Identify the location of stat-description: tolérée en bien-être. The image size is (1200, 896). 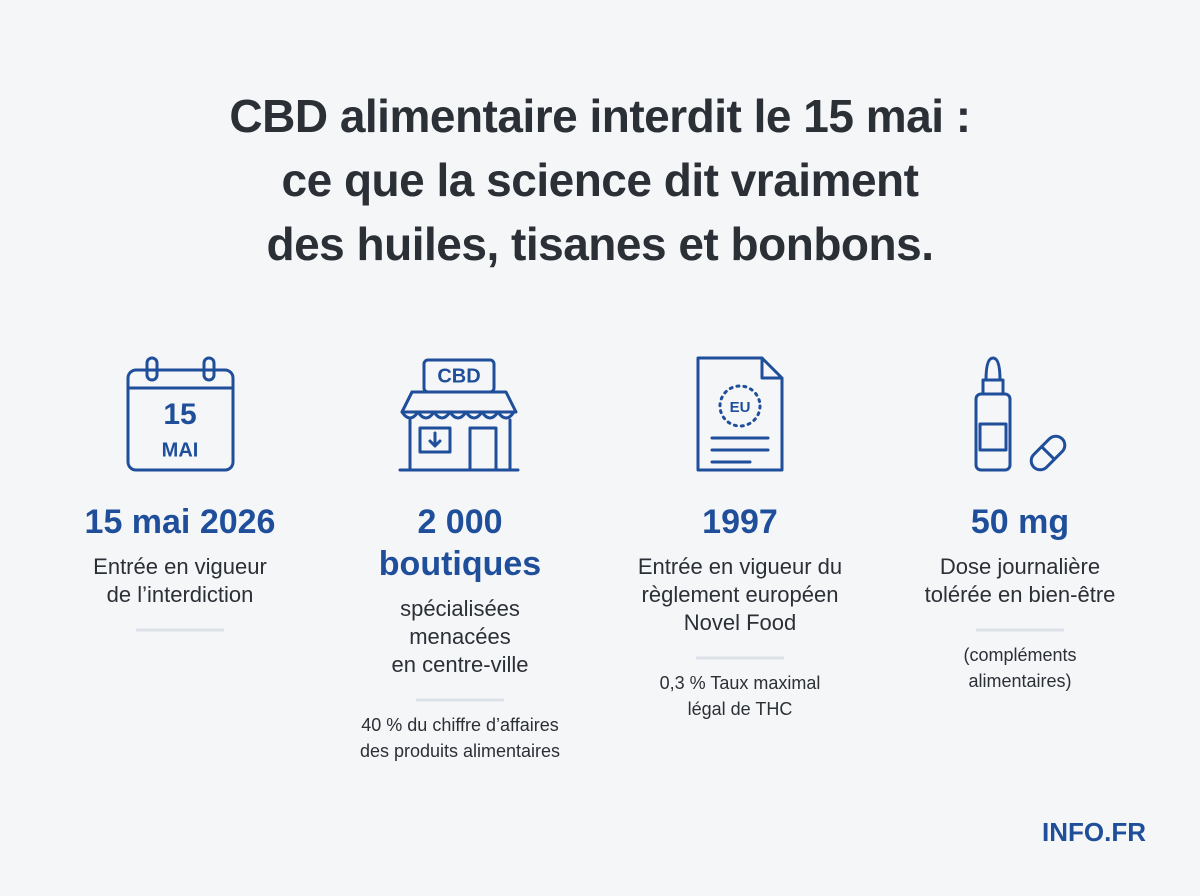
(1020, 594).